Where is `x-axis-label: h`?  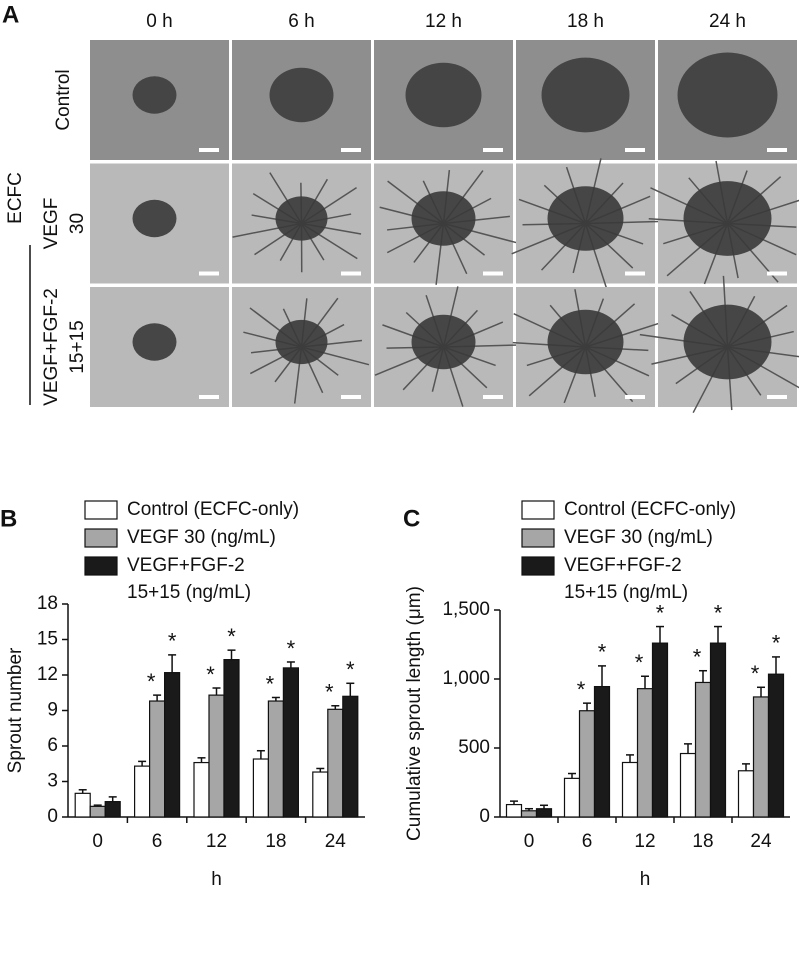 x-axis-label: h is located at coordinates (216, 879).